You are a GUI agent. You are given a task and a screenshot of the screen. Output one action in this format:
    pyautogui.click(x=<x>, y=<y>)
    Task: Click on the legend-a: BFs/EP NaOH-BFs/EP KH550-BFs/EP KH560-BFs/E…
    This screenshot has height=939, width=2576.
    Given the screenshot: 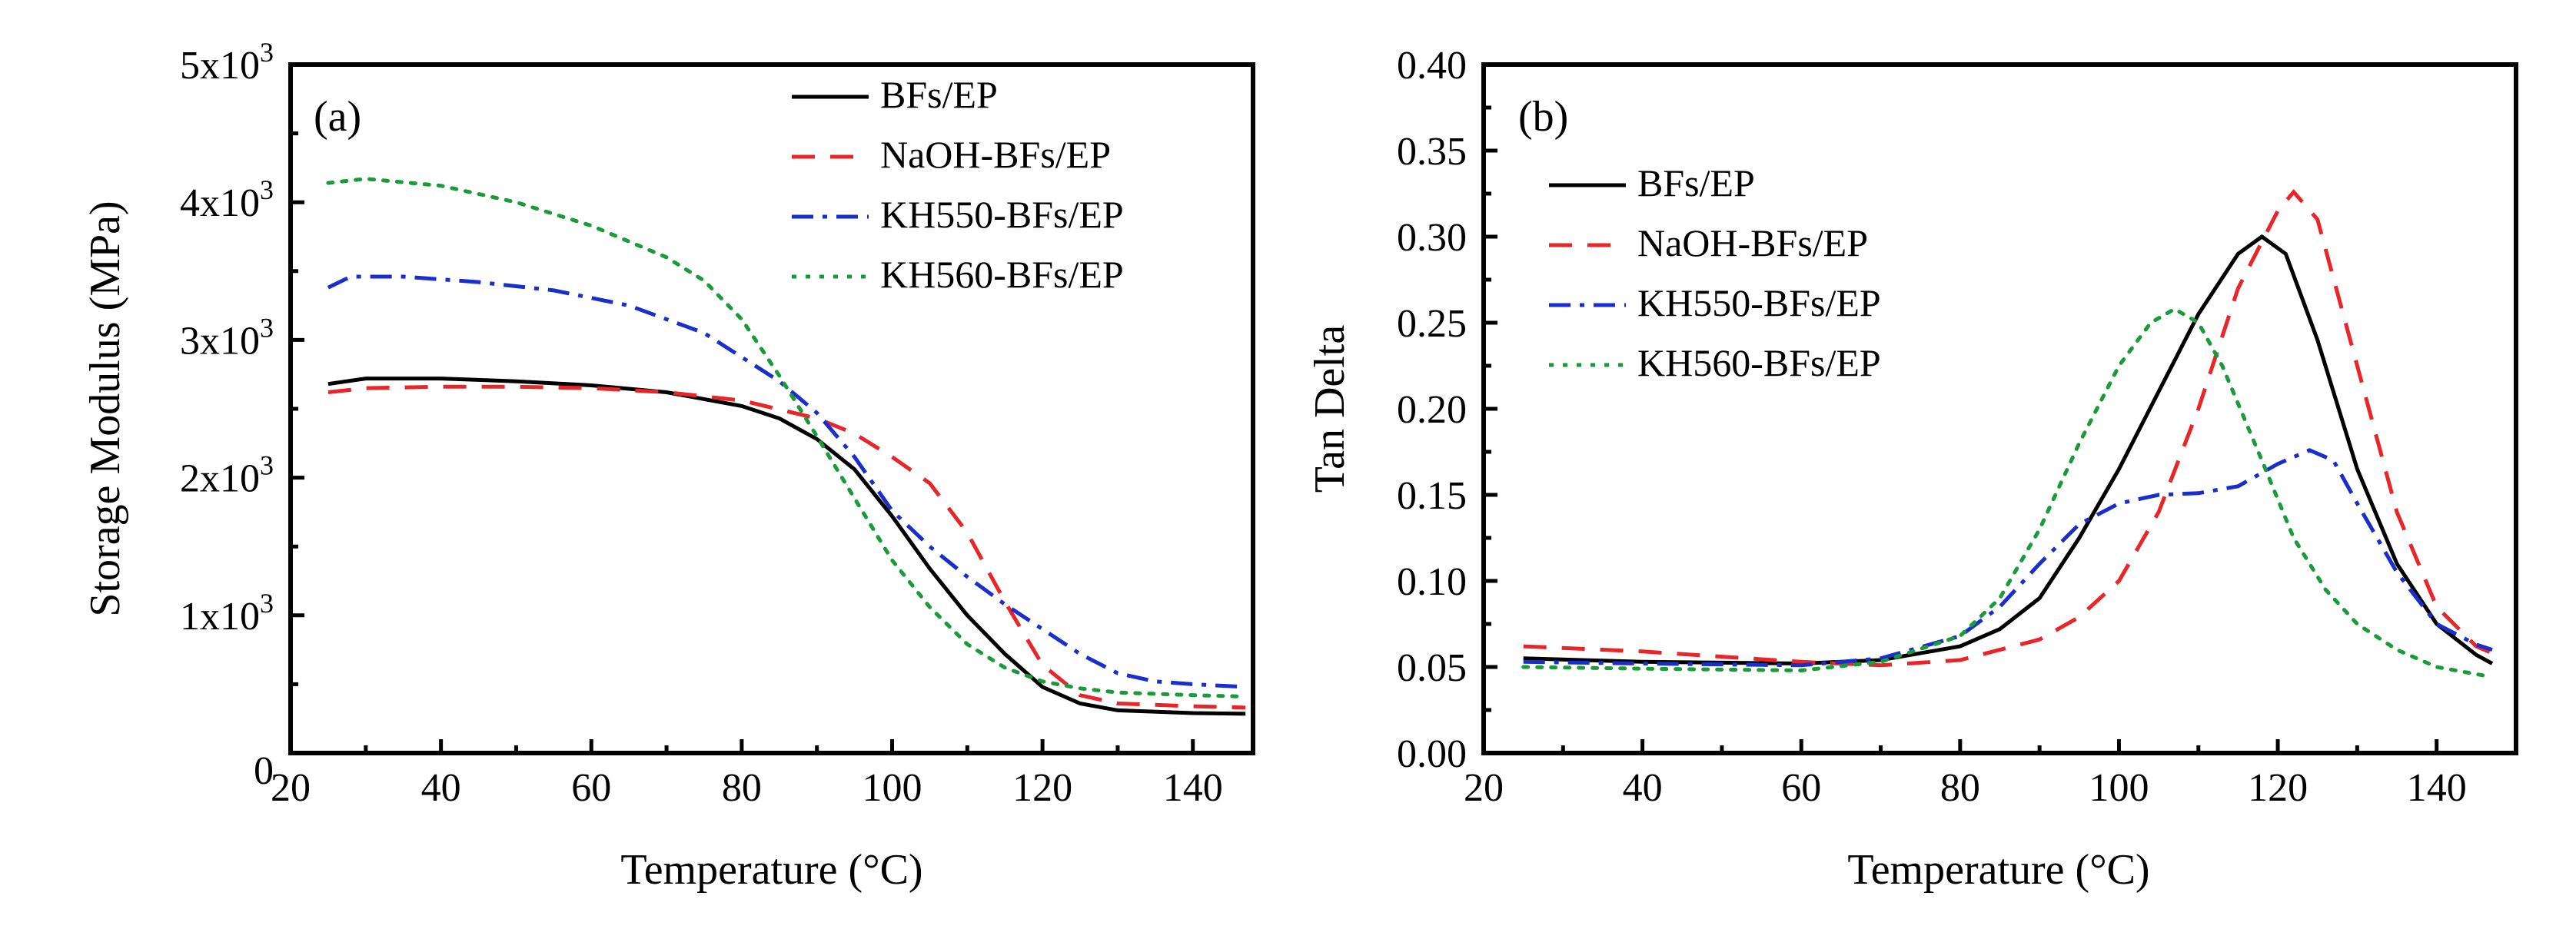 What is the action you would take?
    pyautogui.click(x=958, y=184)
    